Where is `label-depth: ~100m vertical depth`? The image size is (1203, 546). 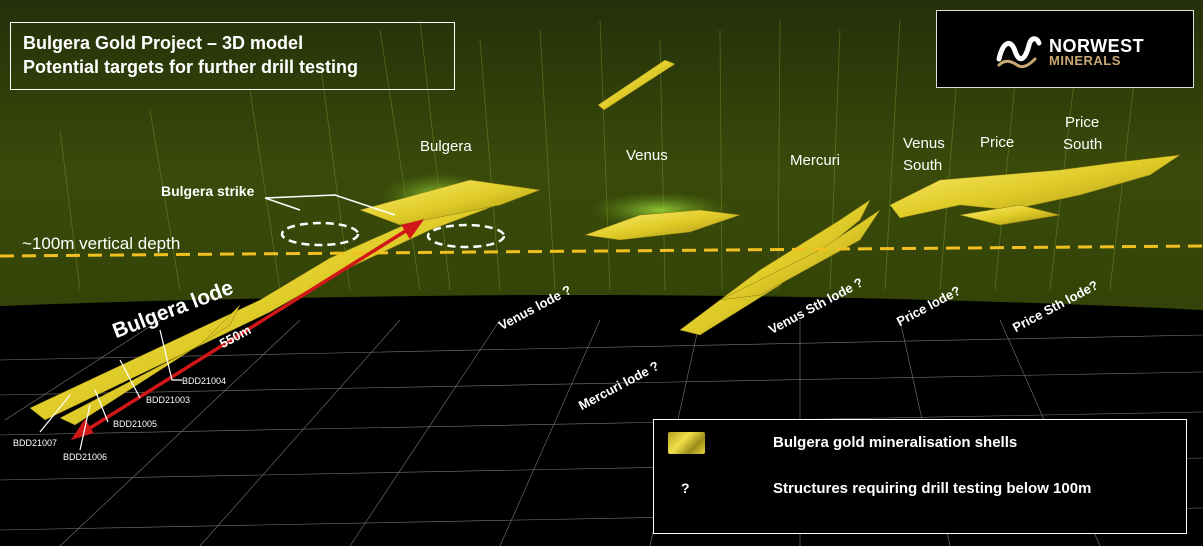 label-depth: ~100m vertical depth is located at coordinates (101, 243).